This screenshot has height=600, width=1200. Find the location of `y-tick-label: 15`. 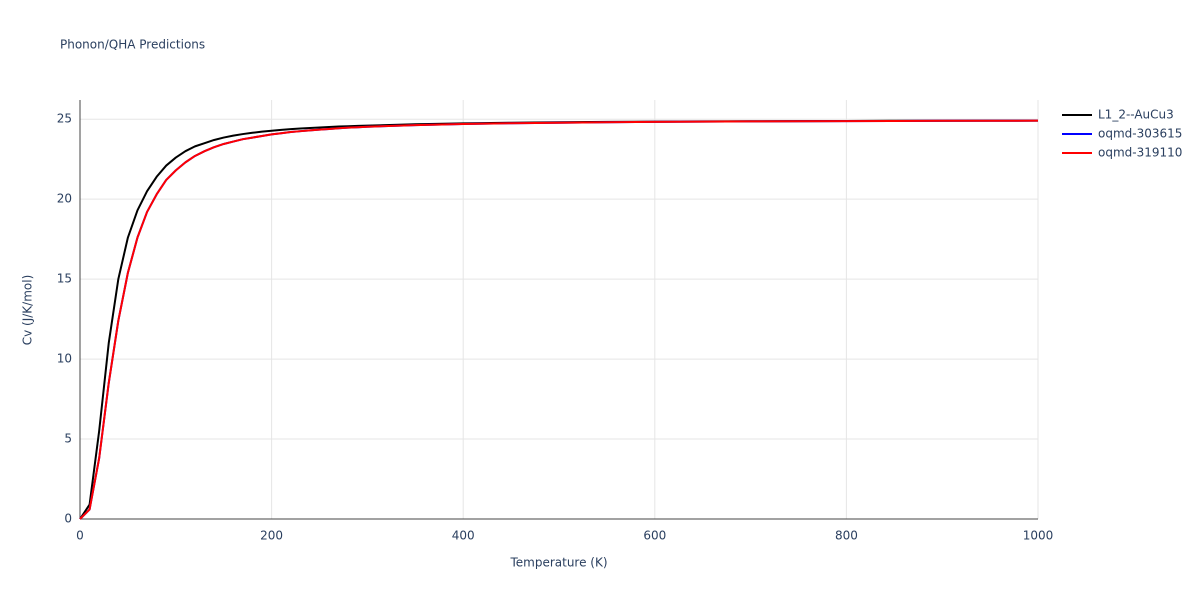

y-tick-label: 15 is located at coordinates (64, 279).